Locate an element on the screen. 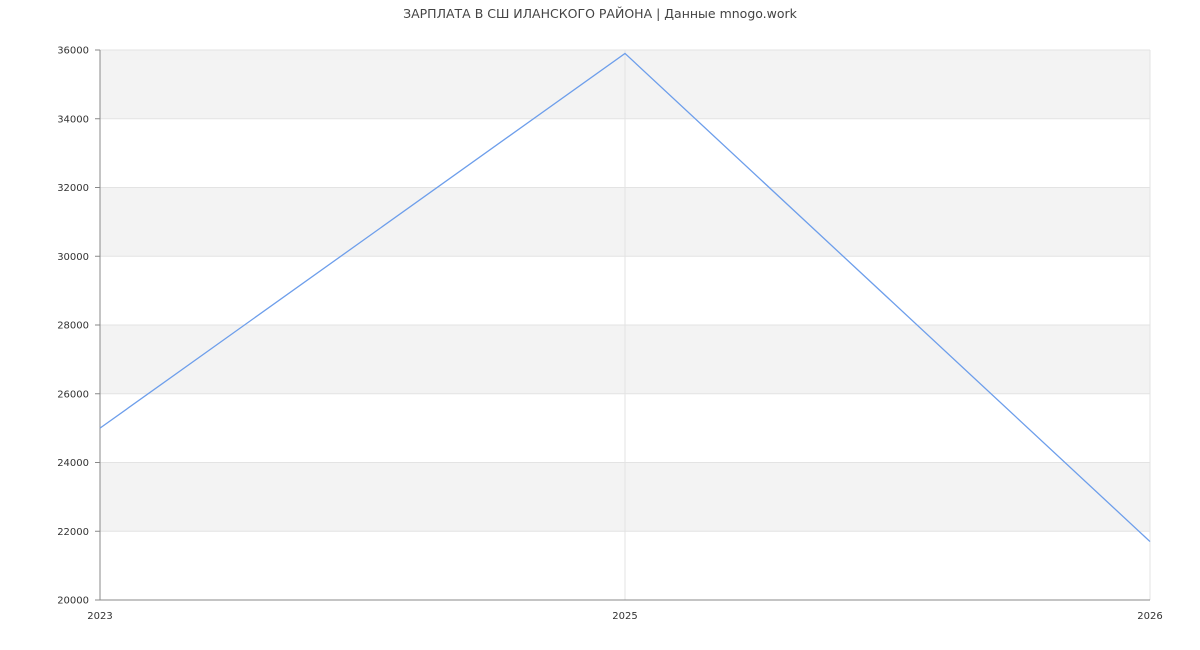 The image size is (1200, 650). y-tick-label: 36000 is located at coordinates (73, 51).